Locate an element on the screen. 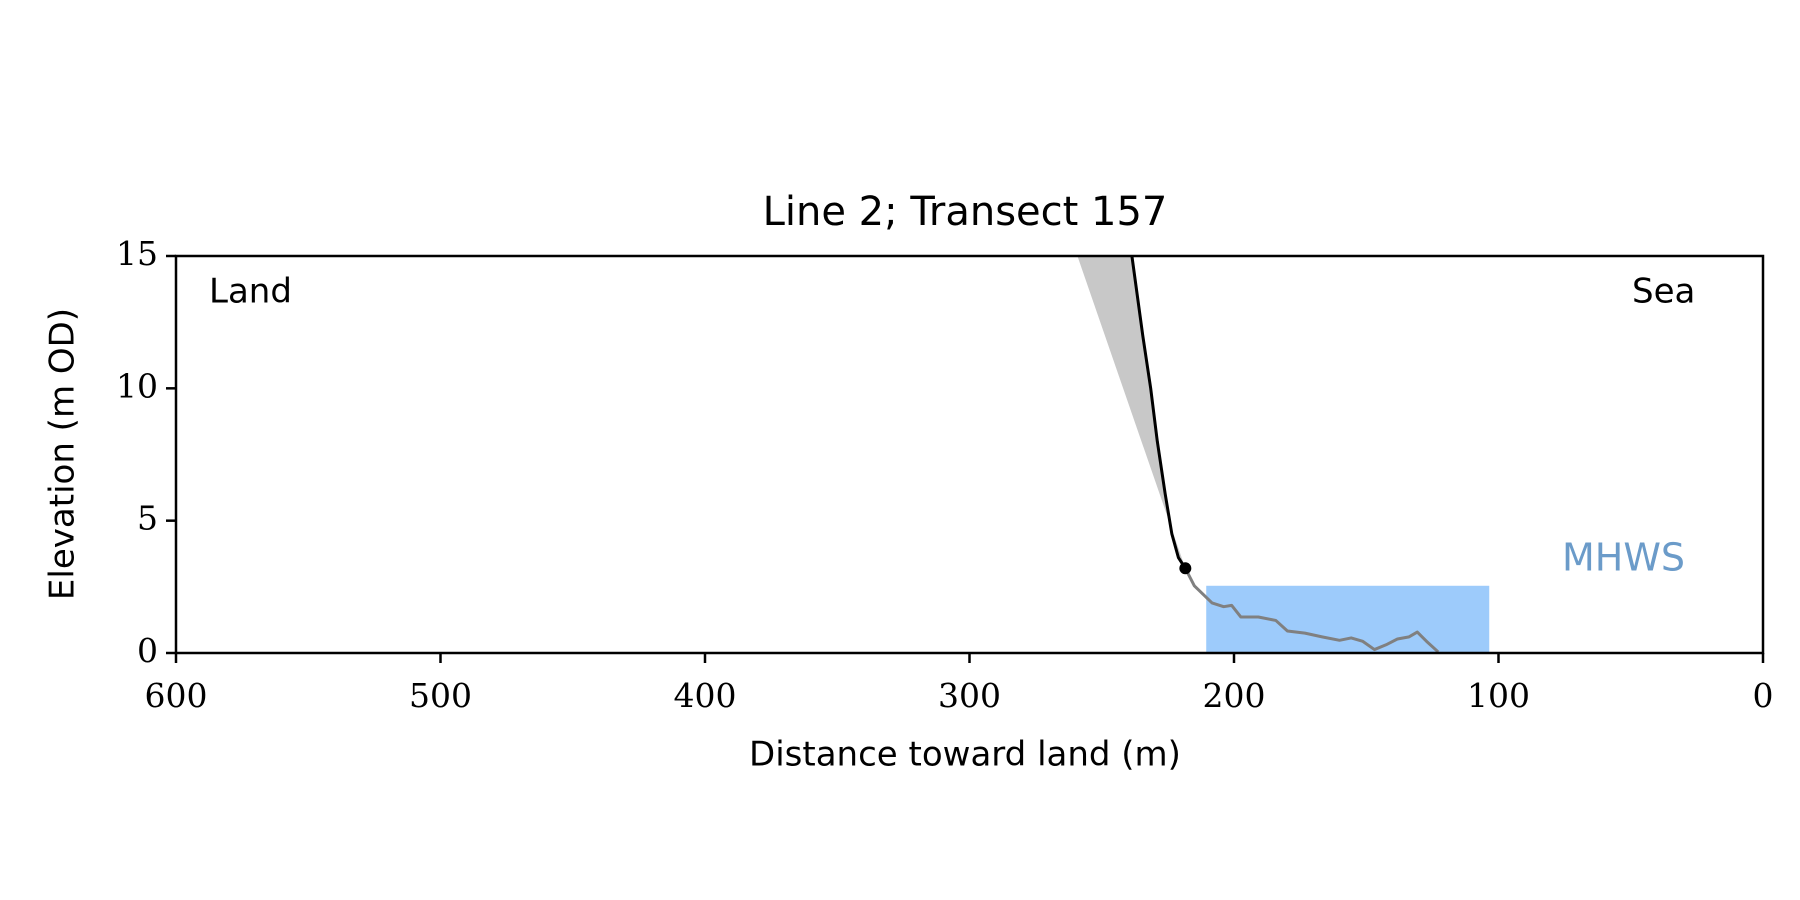  chart-title: Line 2; Transect 157 is located at coordinates (965, 212).